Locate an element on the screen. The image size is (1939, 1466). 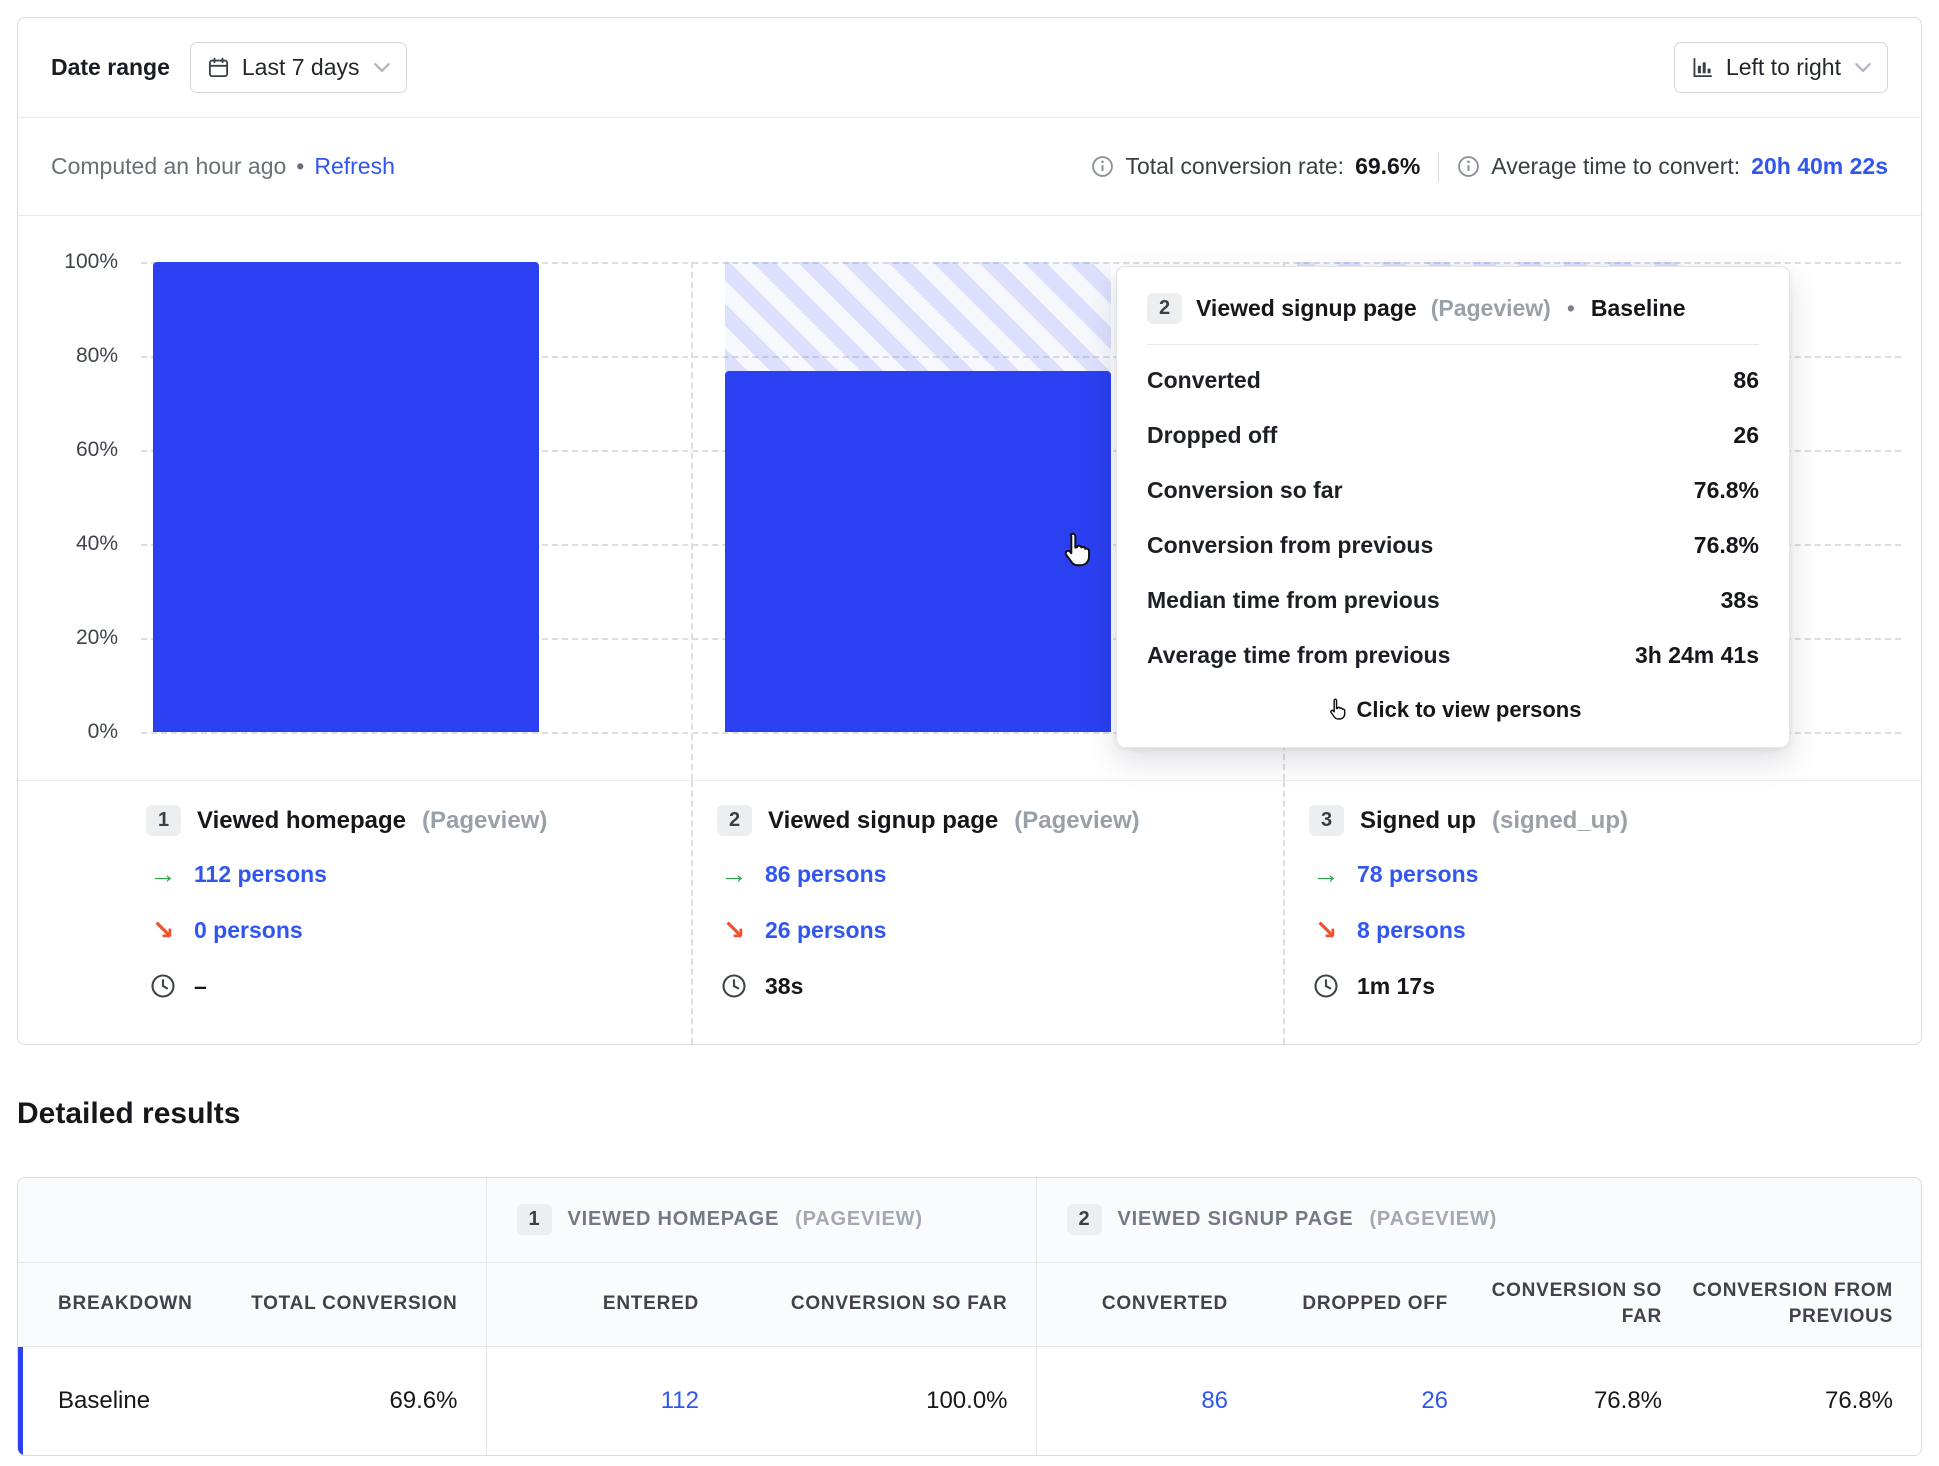
entered-persons-link: 78 persons is located at coordinates (1418, 873).